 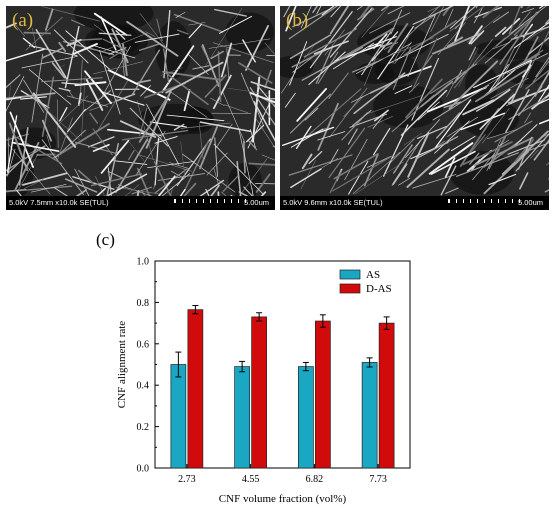 I want to click on sem-scale-b: 5.00um, so click(x=530, y=202).